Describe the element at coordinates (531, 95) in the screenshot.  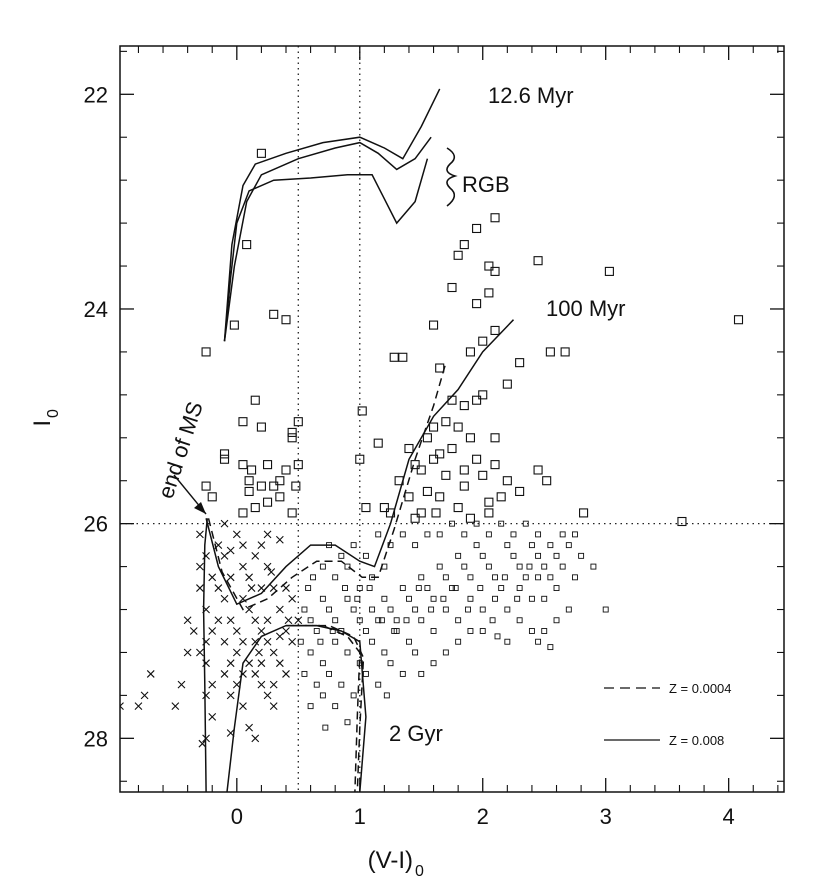
I see `label-12-6-myr: 12.6 Myr` at that location.